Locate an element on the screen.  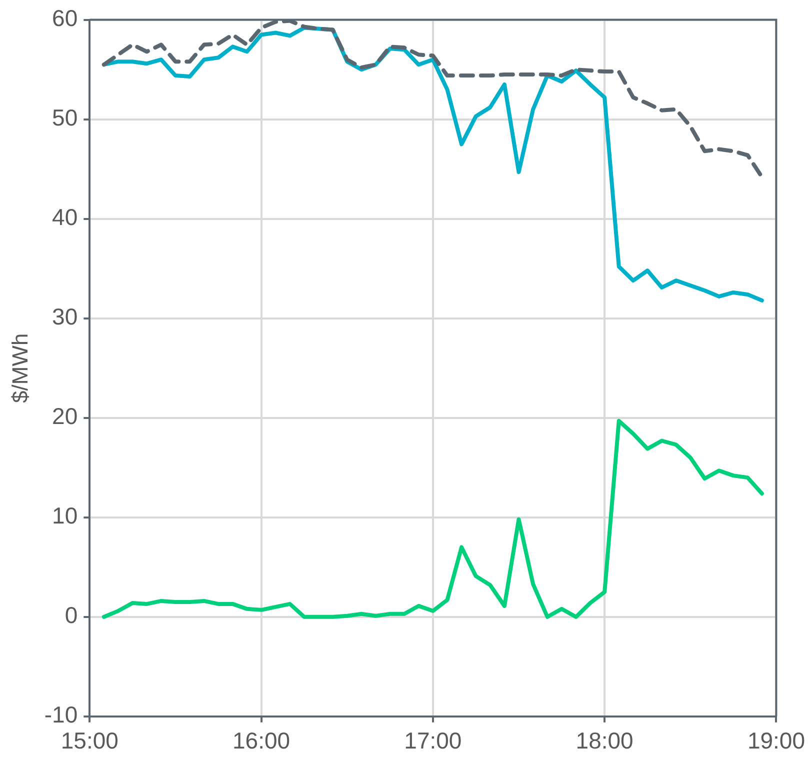
y-tick-label: 30 is located at coordinates (65, 317).